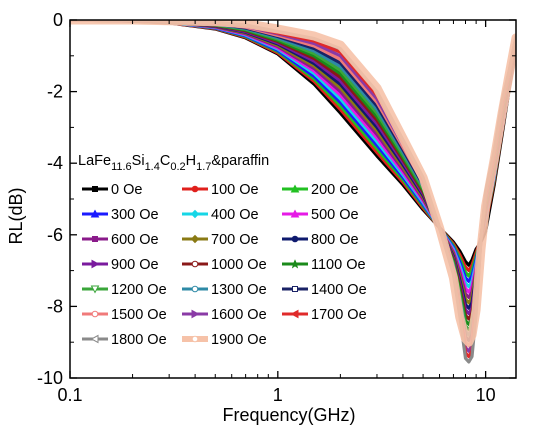 This screenshot has width=537, height=427. I want to click on legend-label: 1600 Oe, so click(239, 315).